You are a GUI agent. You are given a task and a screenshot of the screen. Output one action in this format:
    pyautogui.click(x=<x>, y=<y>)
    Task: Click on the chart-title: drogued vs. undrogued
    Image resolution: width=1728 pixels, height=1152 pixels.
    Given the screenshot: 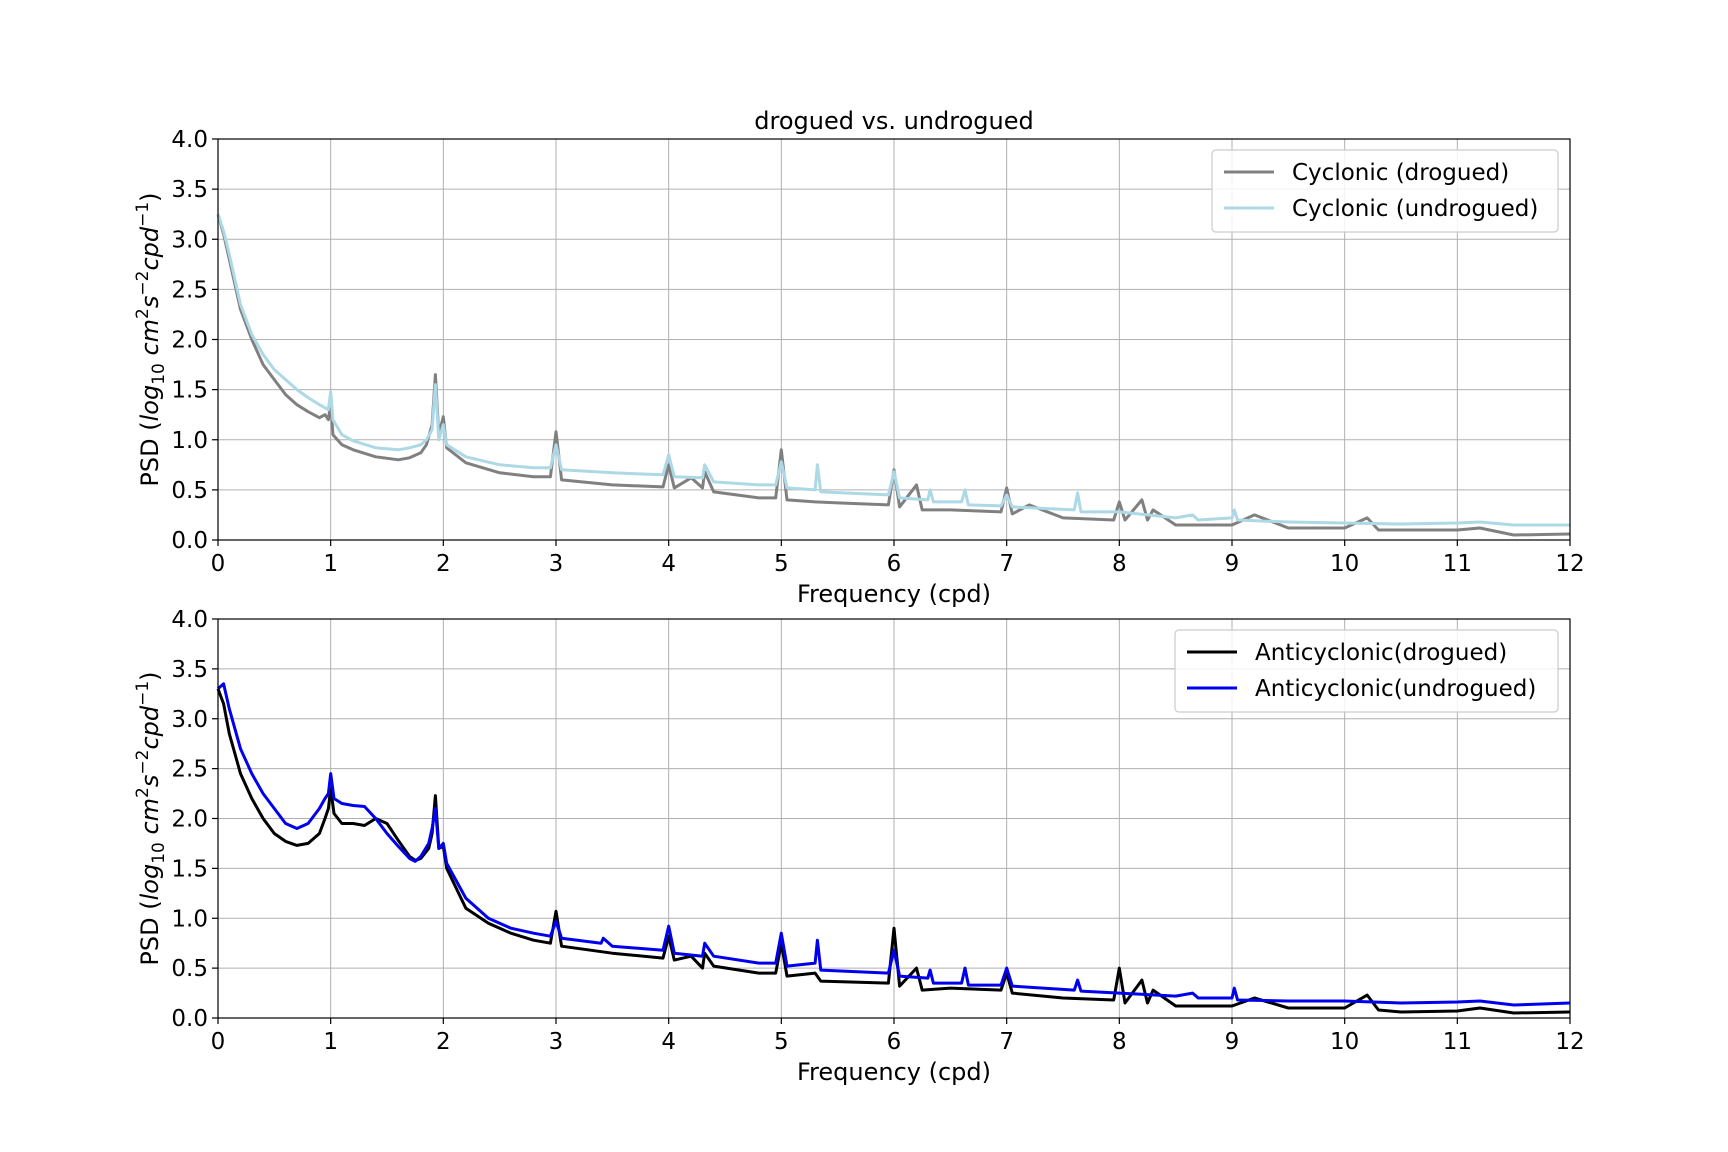 What is the action you would take?
    pyautogui.click(x=893, y=121)
    